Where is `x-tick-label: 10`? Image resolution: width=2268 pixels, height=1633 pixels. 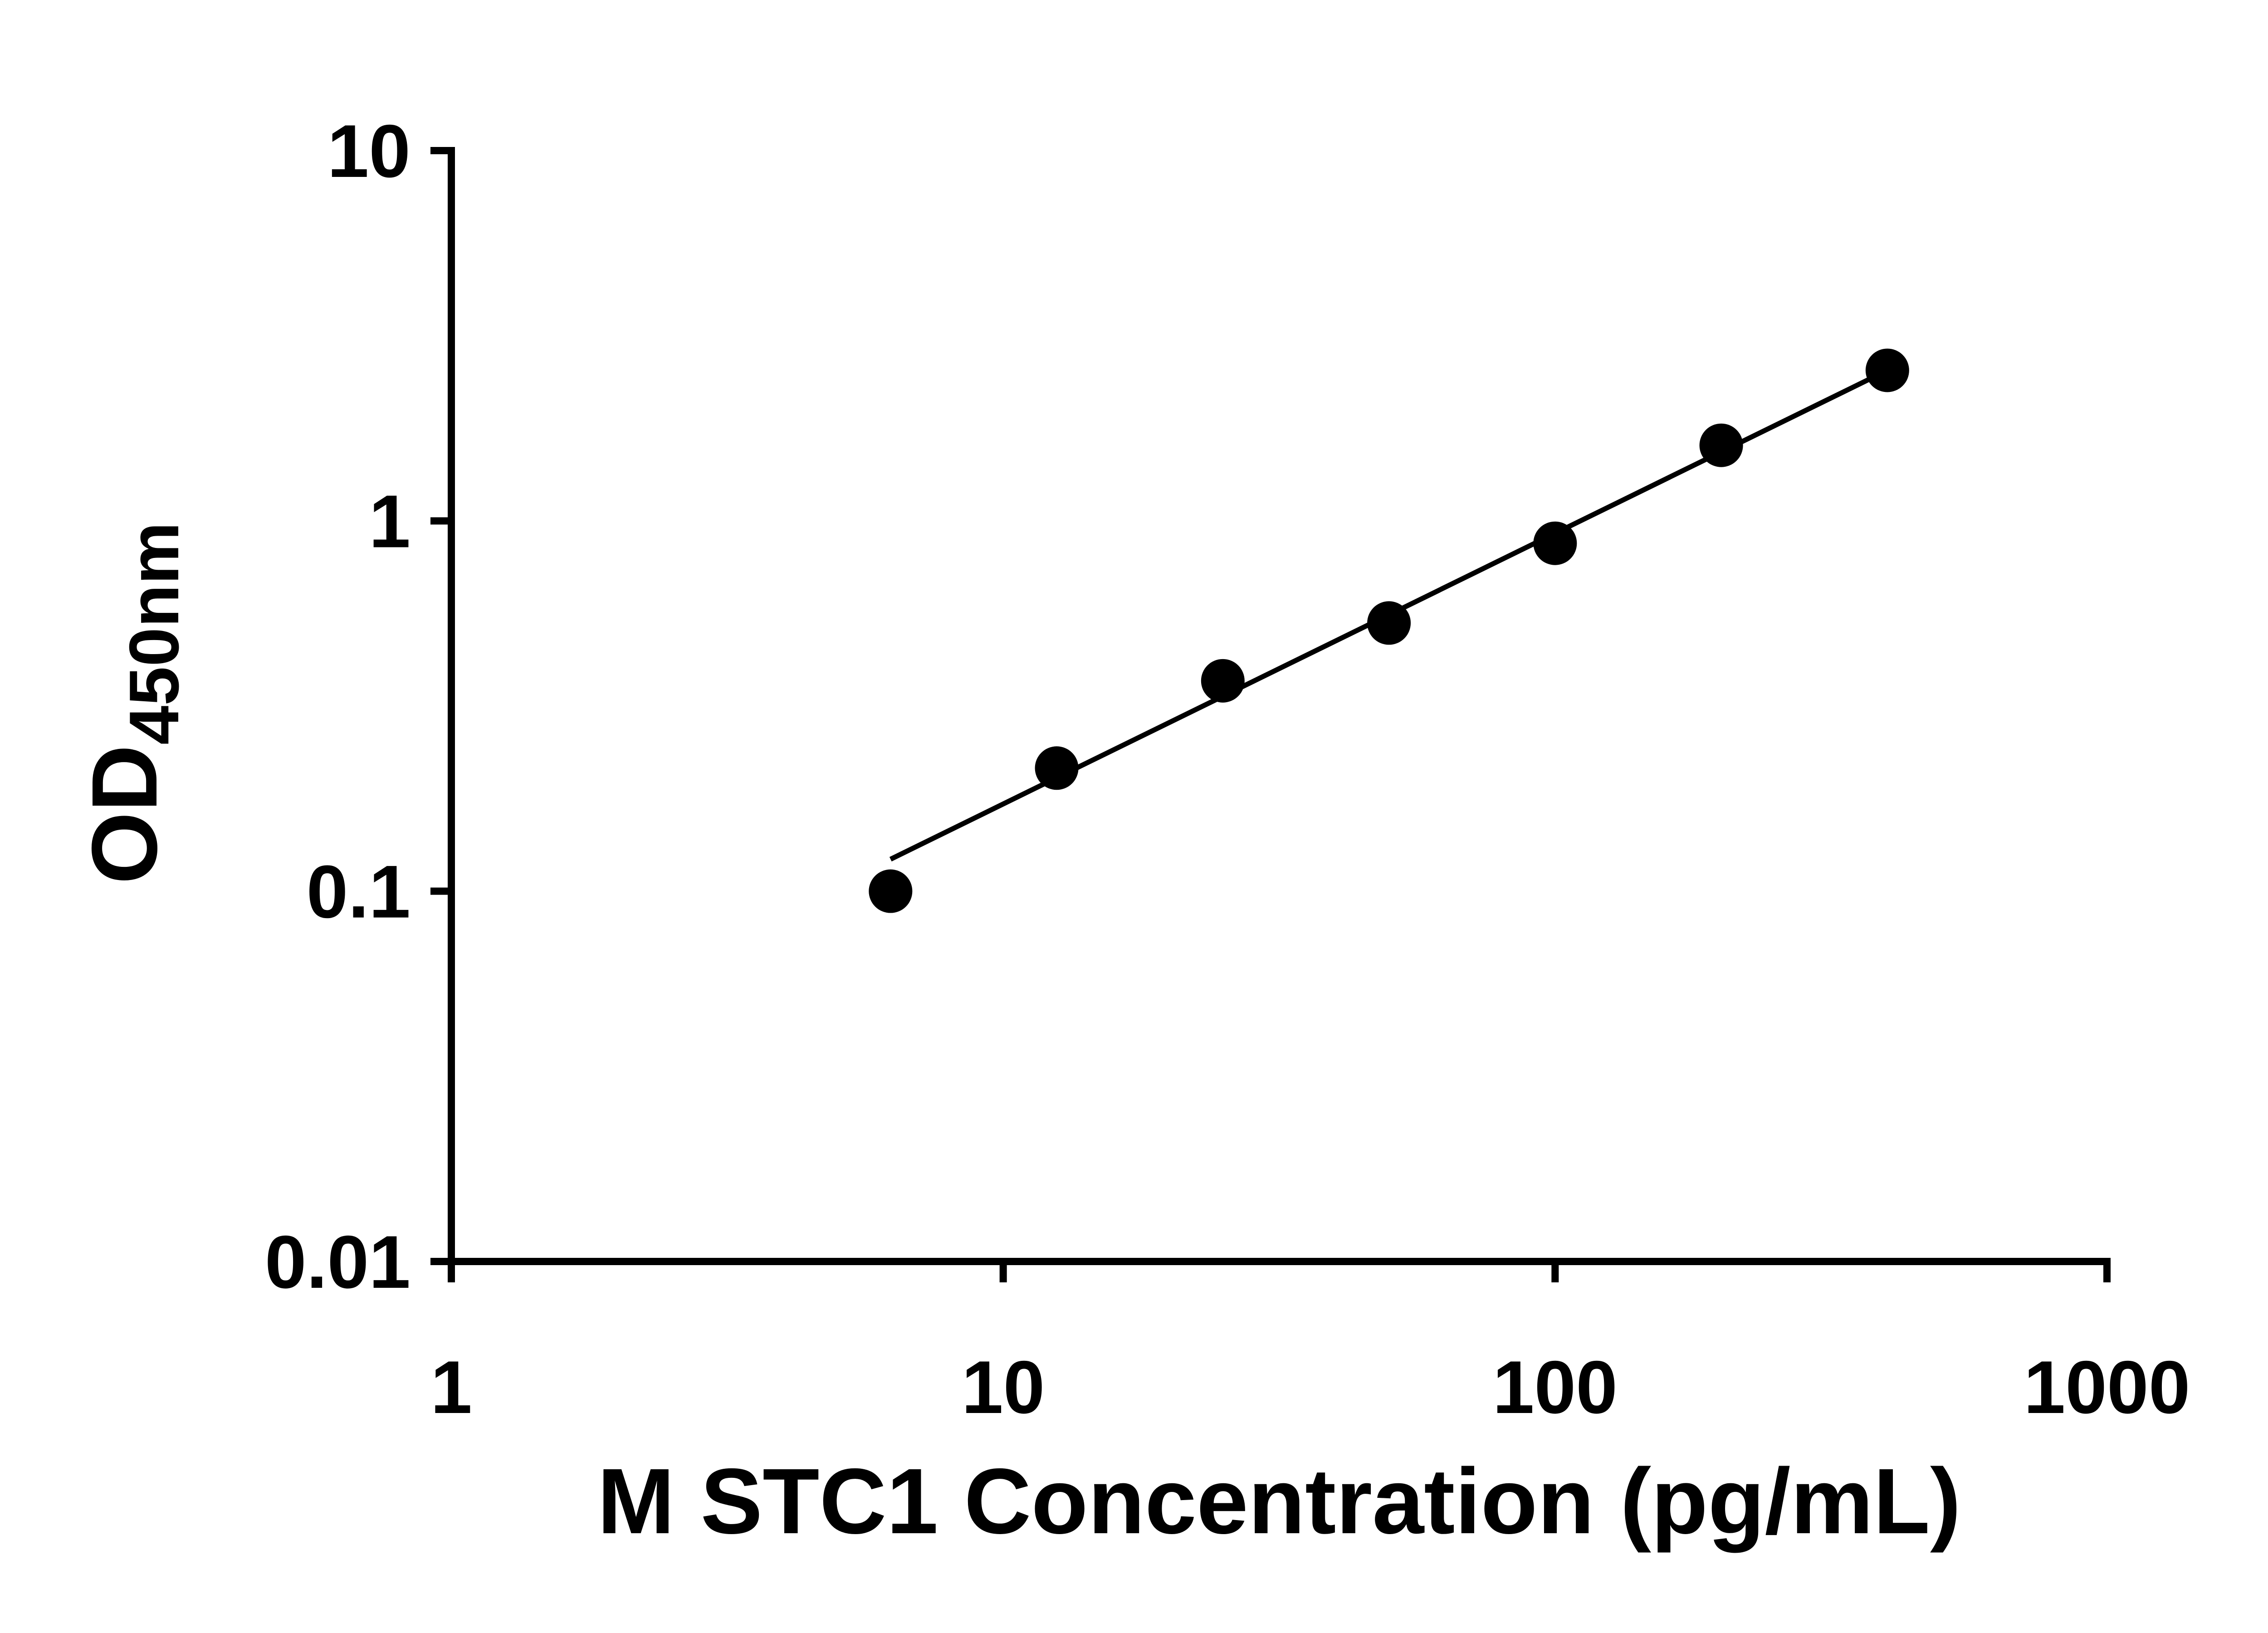
x-tick-label: 10 is located at coordinates (1004, 1387).